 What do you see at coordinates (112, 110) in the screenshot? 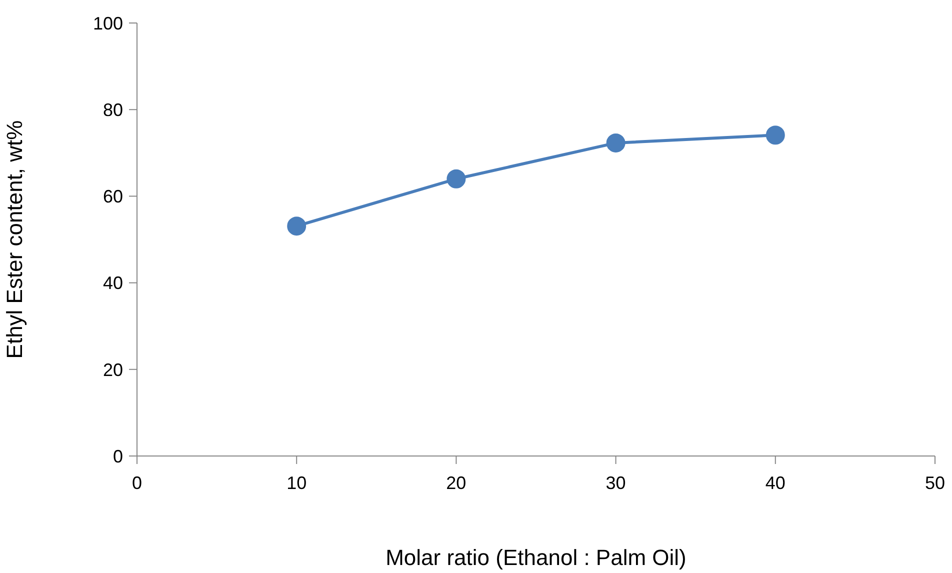
I see `y-tick-label: 80` at bounding box center [112, 110].